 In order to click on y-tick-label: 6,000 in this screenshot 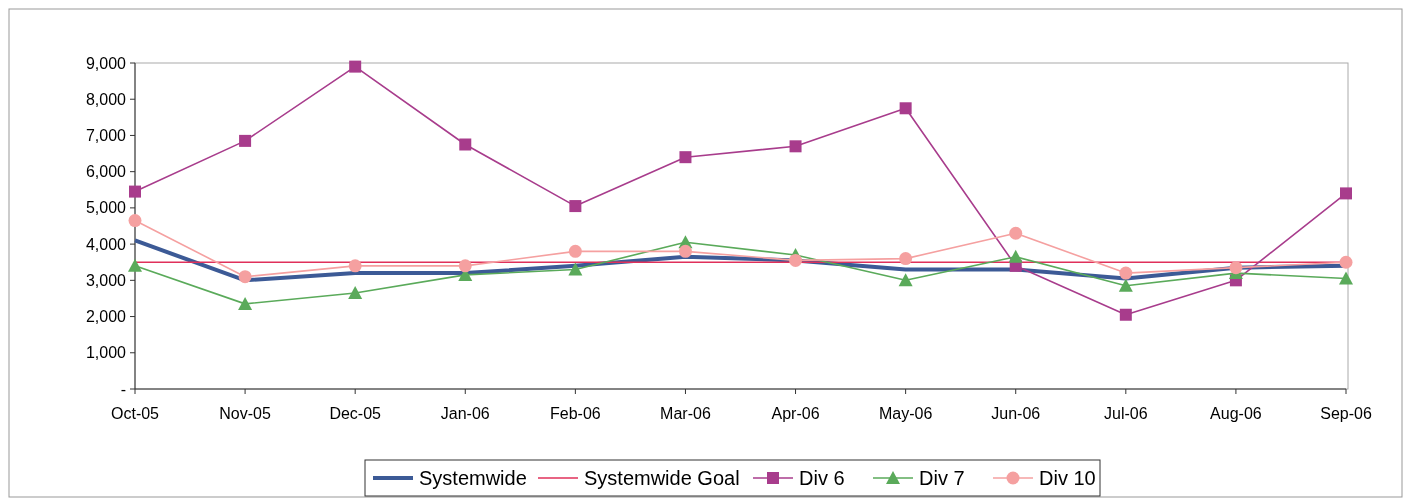, I will do `click(106, 172)`.